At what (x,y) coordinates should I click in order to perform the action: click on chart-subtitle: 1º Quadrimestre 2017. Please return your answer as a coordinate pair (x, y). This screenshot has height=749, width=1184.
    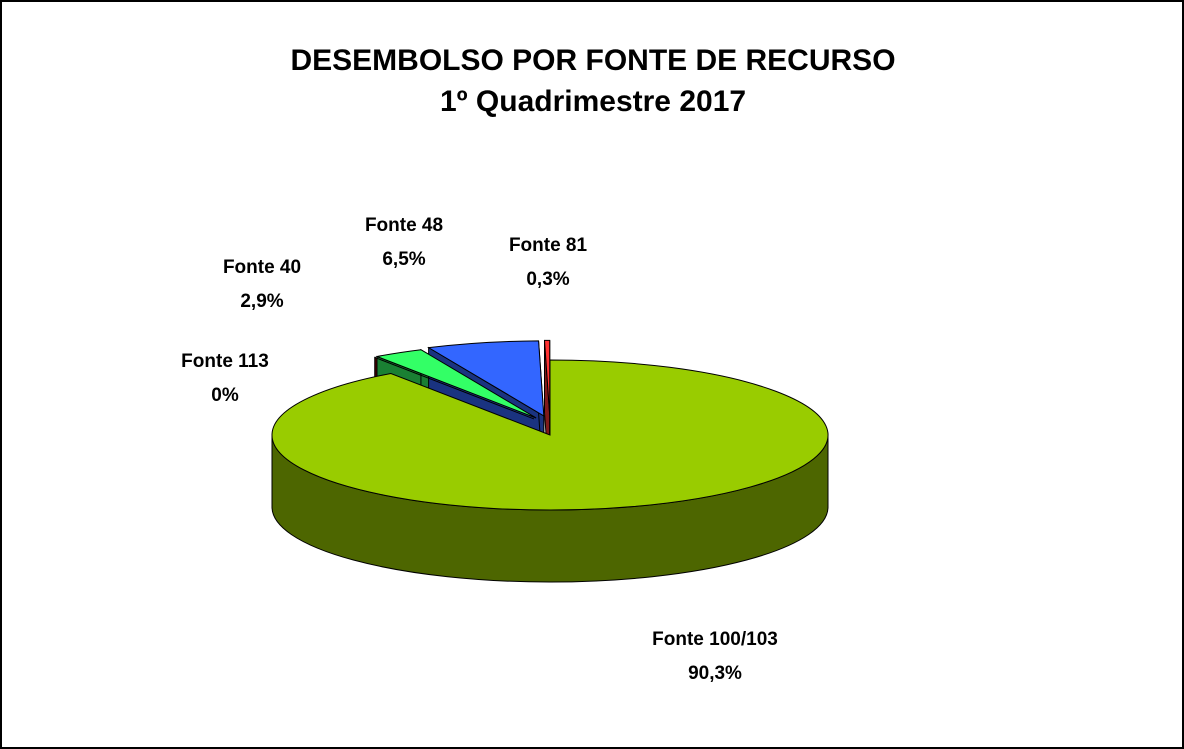
    Looking at the image, I should click on (593, 101).